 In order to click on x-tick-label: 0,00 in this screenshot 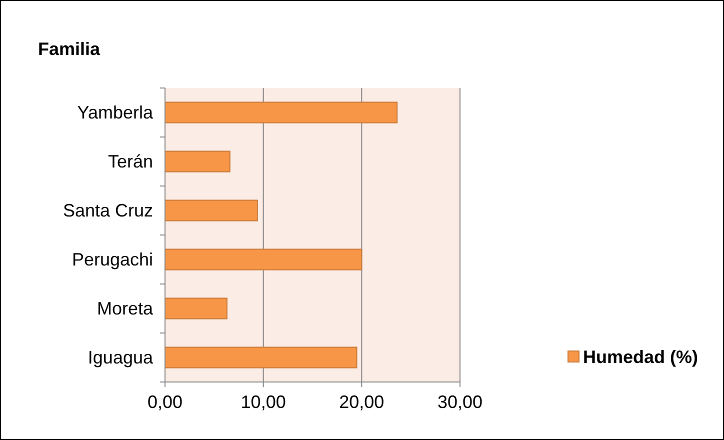, I will do `click(165, 402)`.